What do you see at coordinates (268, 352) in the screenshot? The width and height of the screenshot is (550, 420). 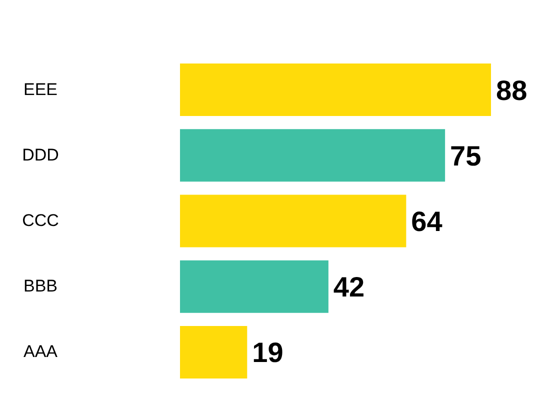 I see `data-label: 19` at bounding box center [268, 352].